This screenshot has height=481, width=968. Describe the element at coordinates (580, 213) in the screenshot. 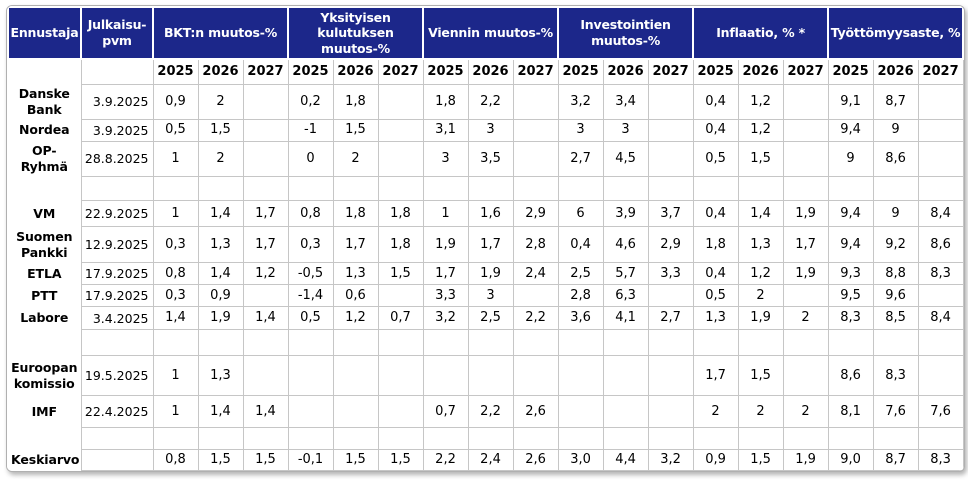

I see `value-cell: 6` at that location.